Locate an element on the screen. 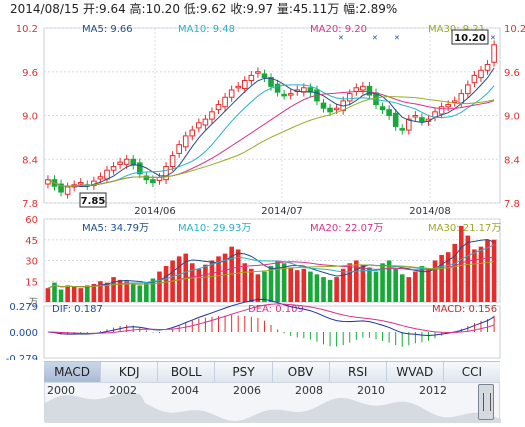 The image size is (525, 427). tab-psy: PSY is located at coordinates (244, 372).